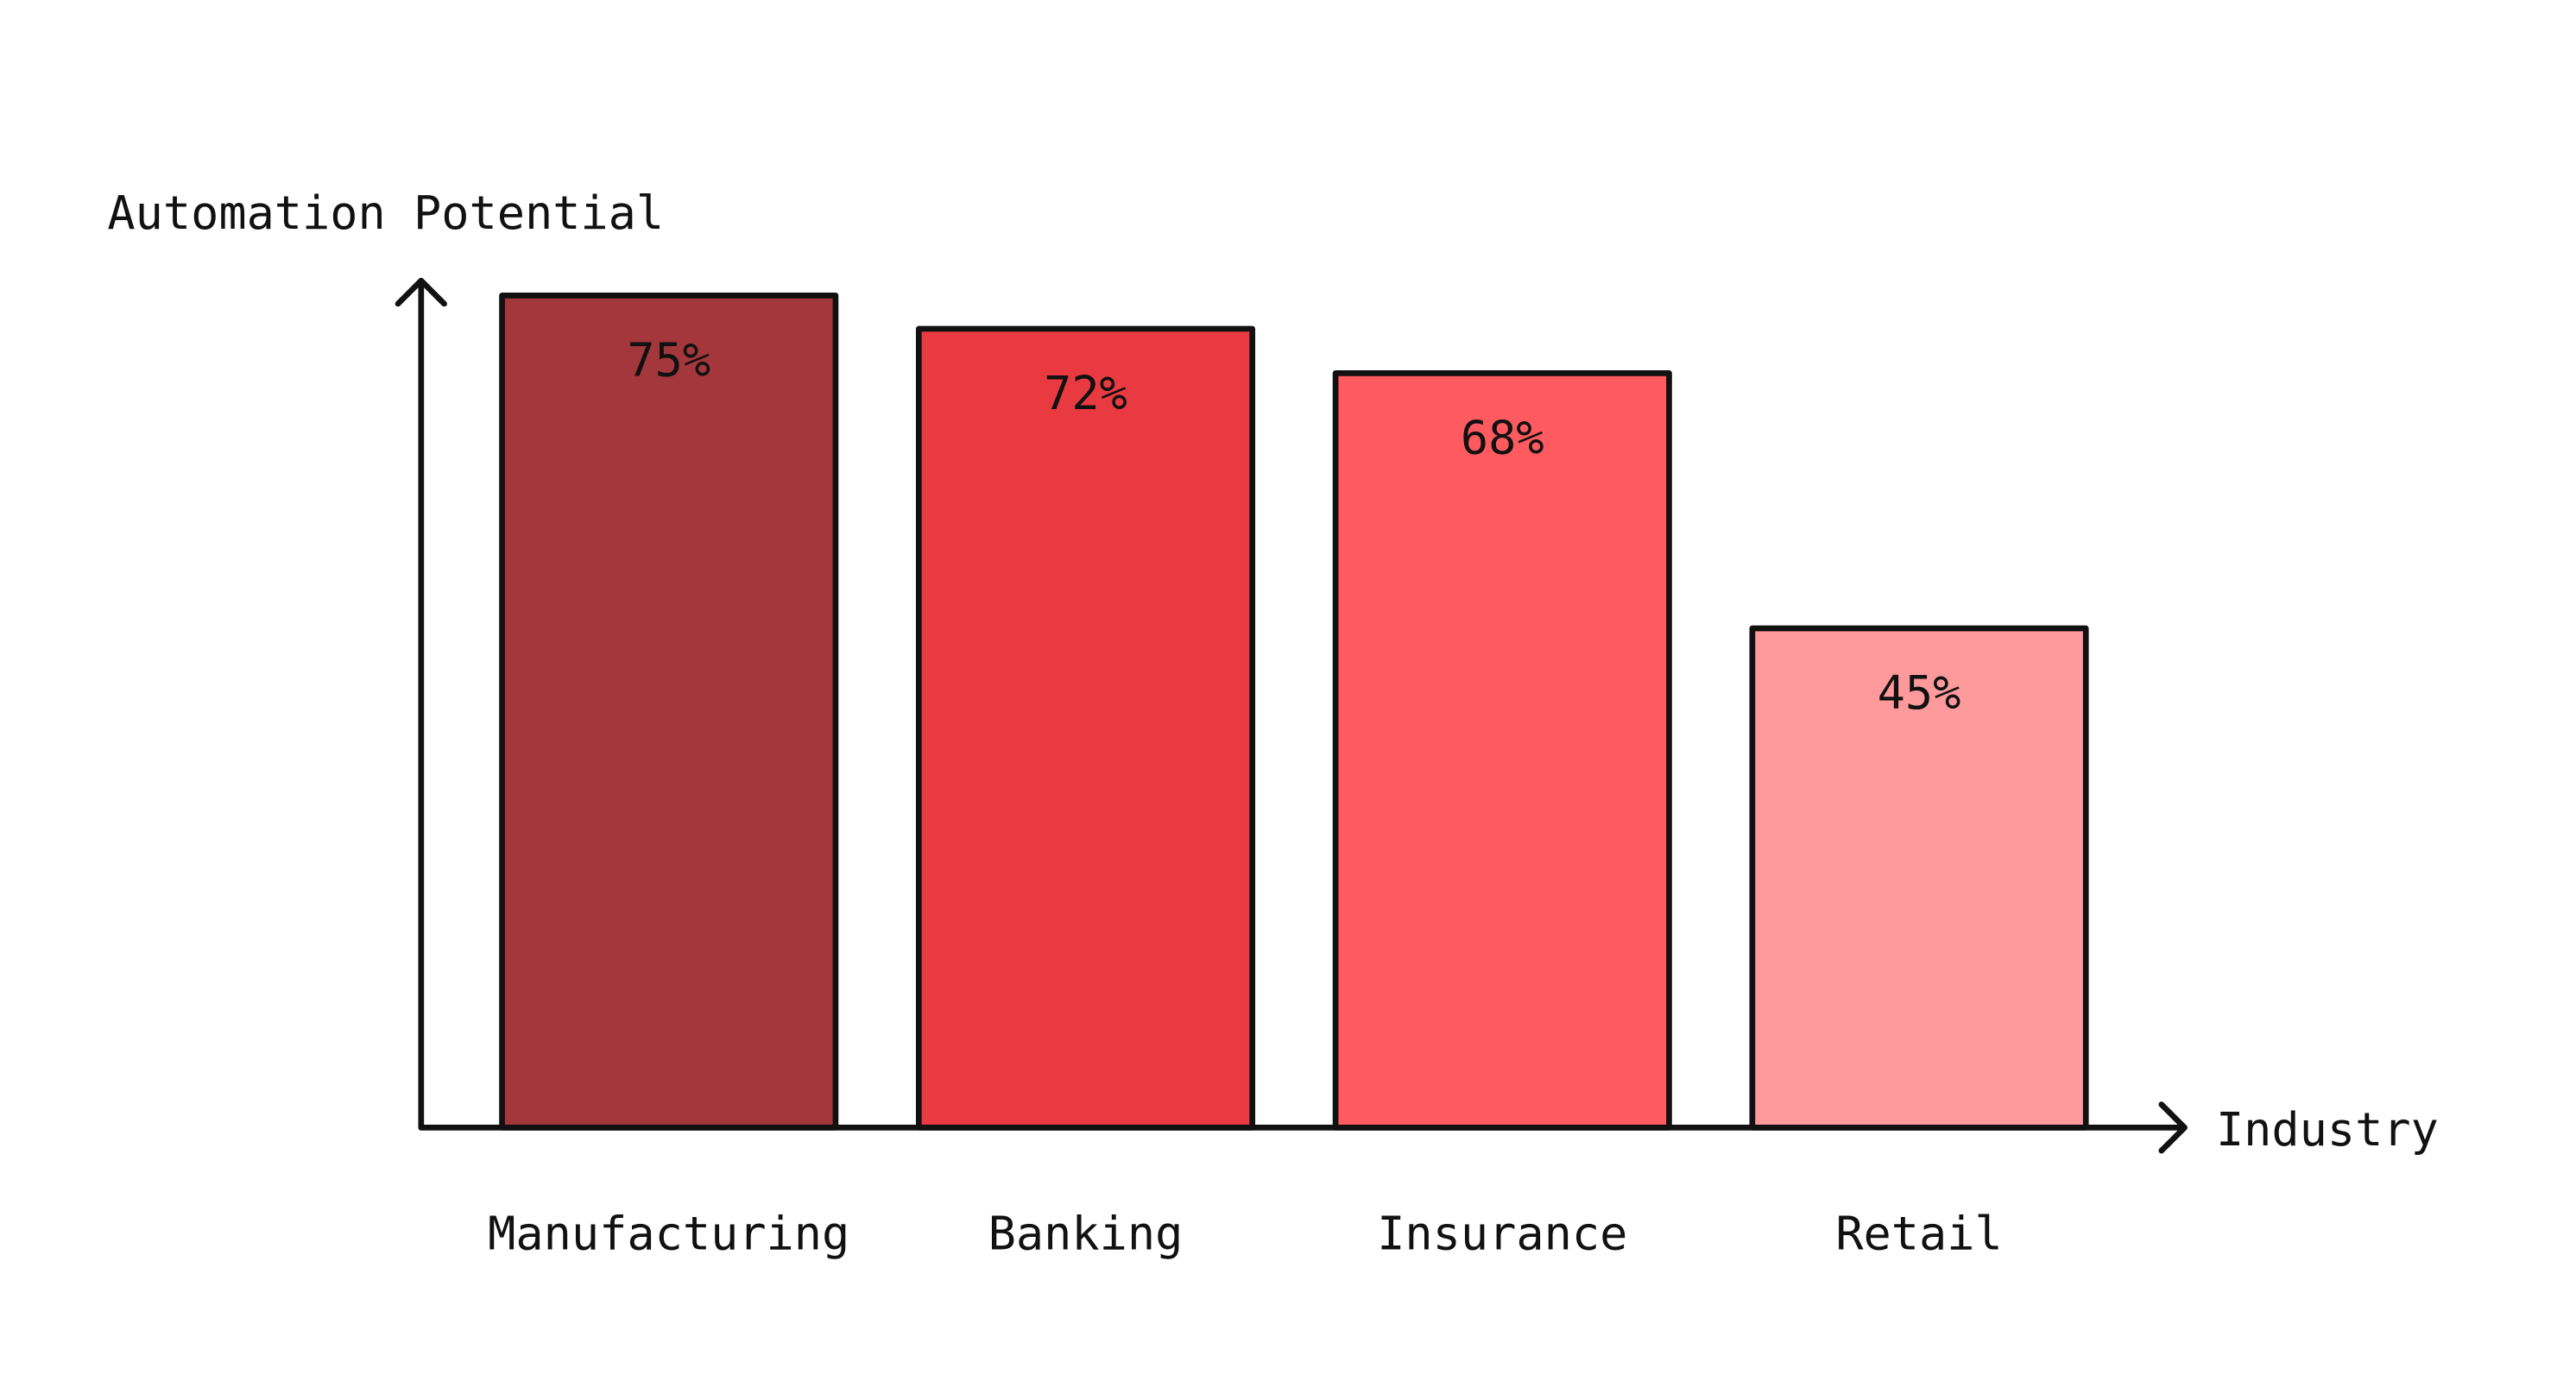 The image size is (2576, 1381). What do you see at coordinates (385, 213) in the screenshot?
I see `y-axis-label: Automation Potential` at bounding box center [385, 213].